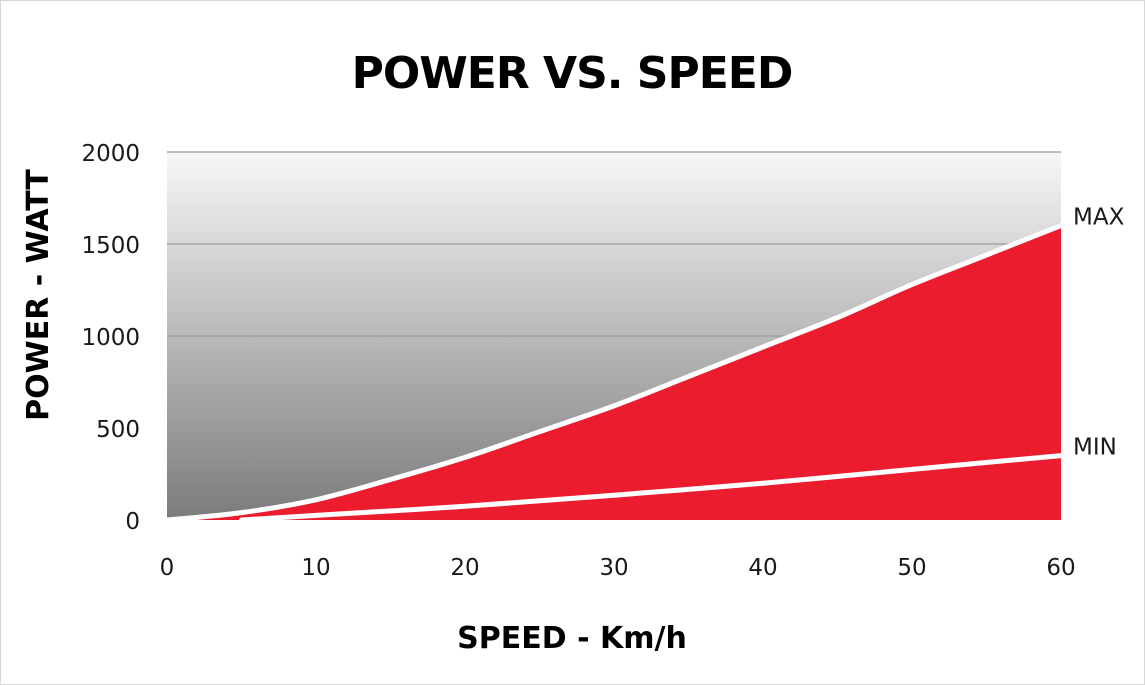  What do you see at coordinates (110, 338) in the screenshot?
I see `y-tick-label-1000: 1000` at bounding box center [110, 338].